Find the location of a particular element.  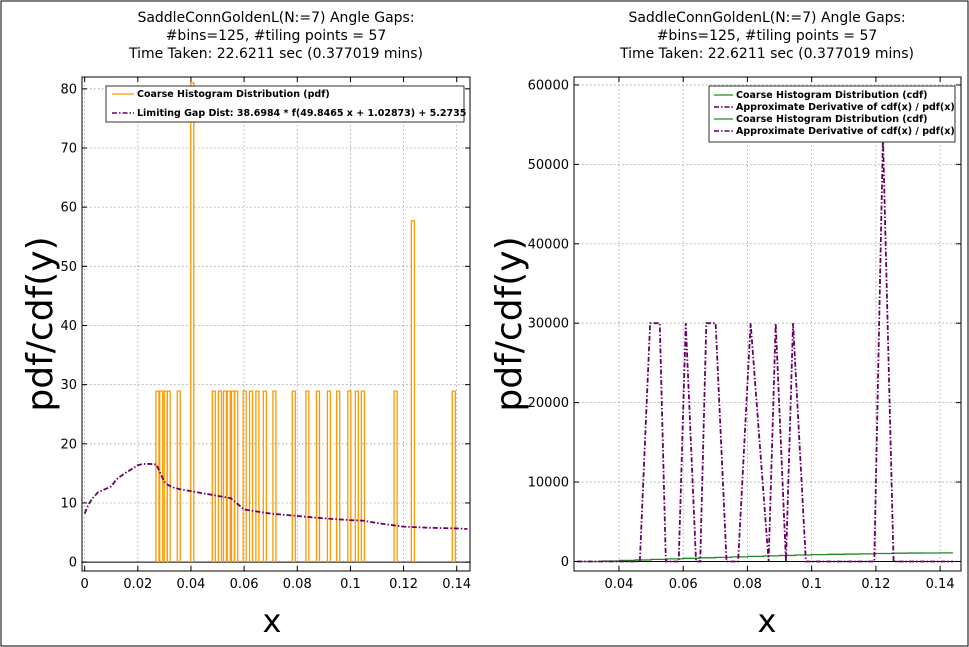

left-chart-y-axis-label: pdf/cdf(y) is located at coordinates (40, 323).